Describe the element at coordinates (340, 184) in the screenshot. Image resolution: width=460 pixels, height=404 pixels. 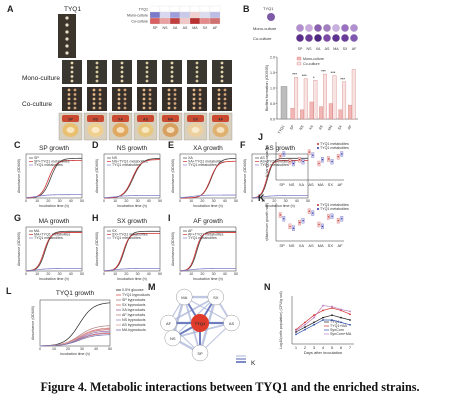
I see `x-tick-label: AF` at that location.